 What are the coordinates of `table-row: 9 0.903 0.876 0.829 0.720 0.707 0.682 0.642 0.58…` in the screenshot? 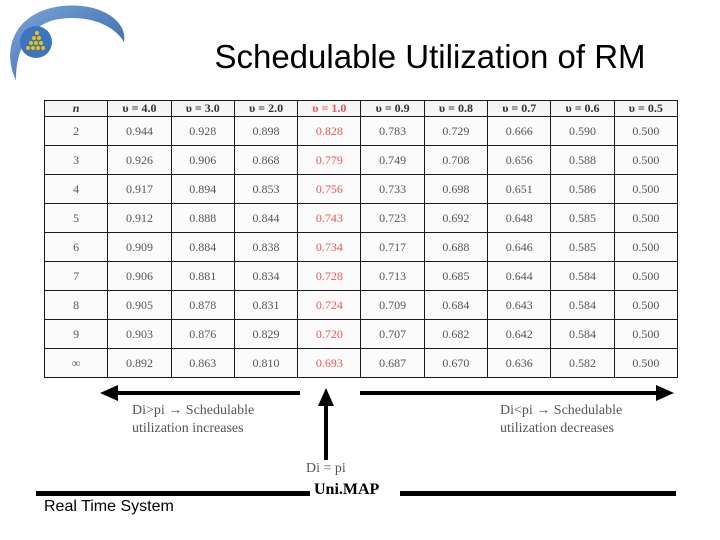 It's located at (361, 334).